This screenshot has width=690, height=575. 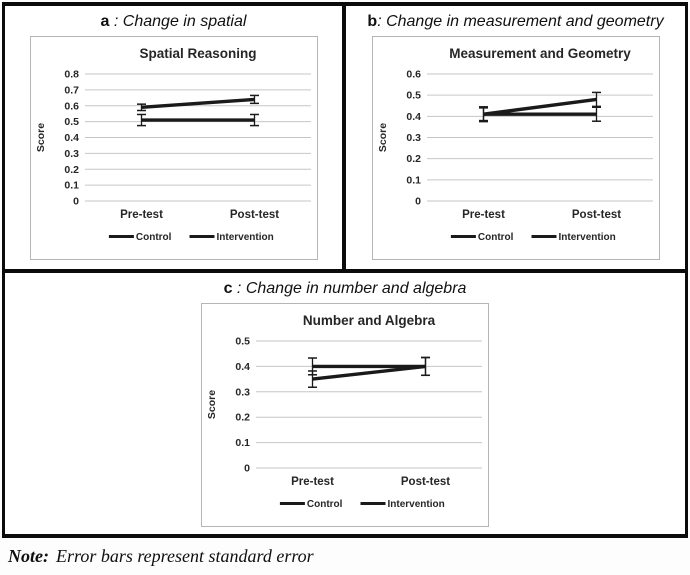 What do you see at coordinates (184, 21) in the screenshot?
I see `panel-a-title: Change in spatial` at bounding box center [184, 21].